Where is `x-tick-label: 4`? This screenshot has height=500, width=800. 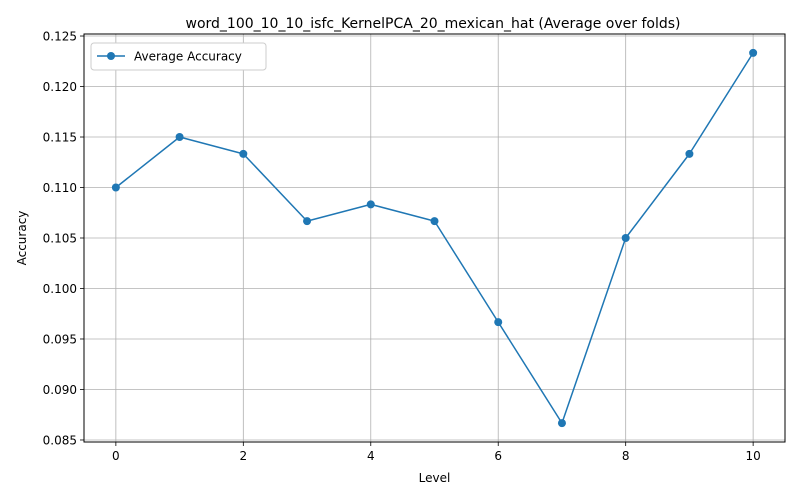
x-tick-label: 4 is located at coordinates (371, 456).